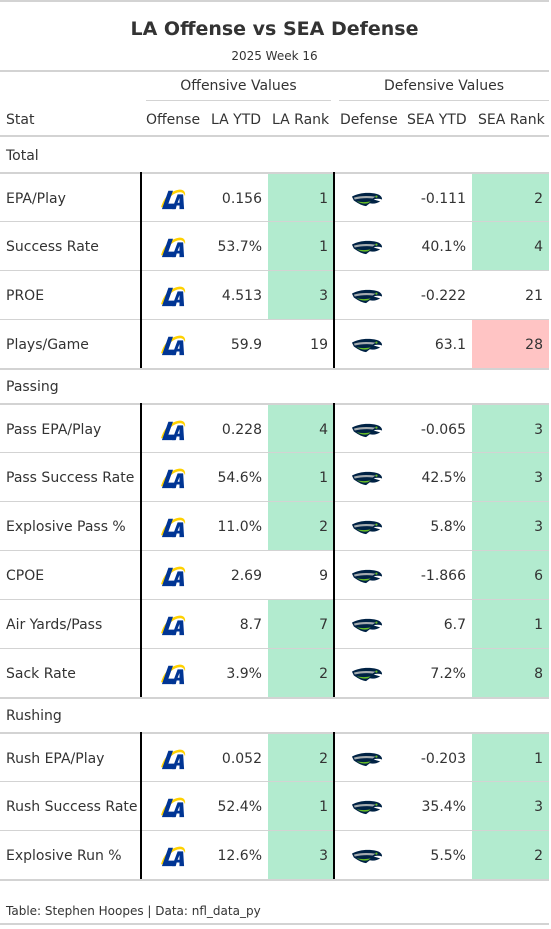  Describe the element at coordinates (510, 198) in the screenshot. I see `sea-rank-cell: 2` at that location.